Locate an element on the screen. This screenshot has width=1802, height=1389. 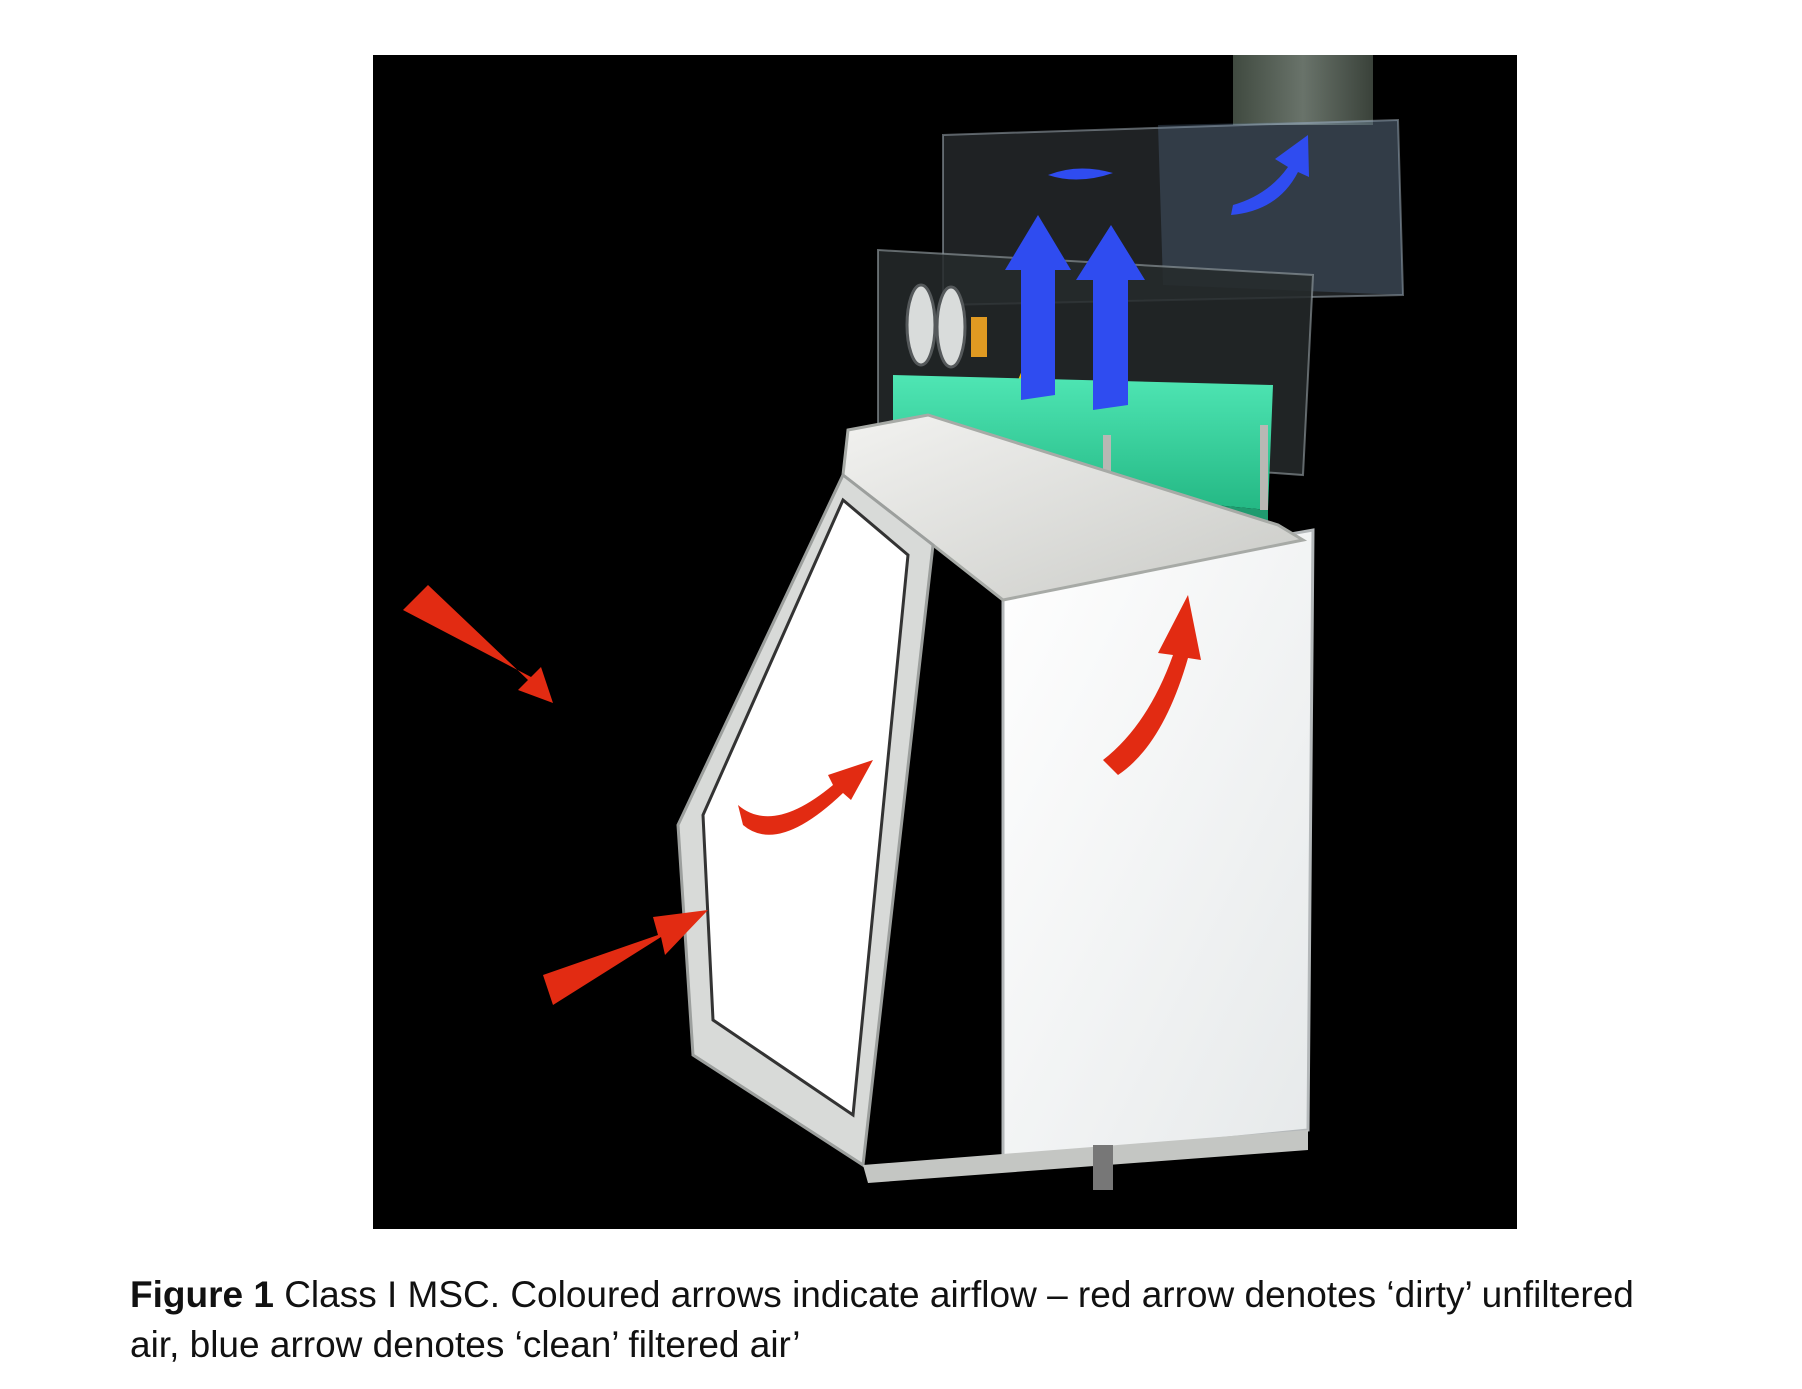
exhaust-duct is located at coordinates (1303, 90).